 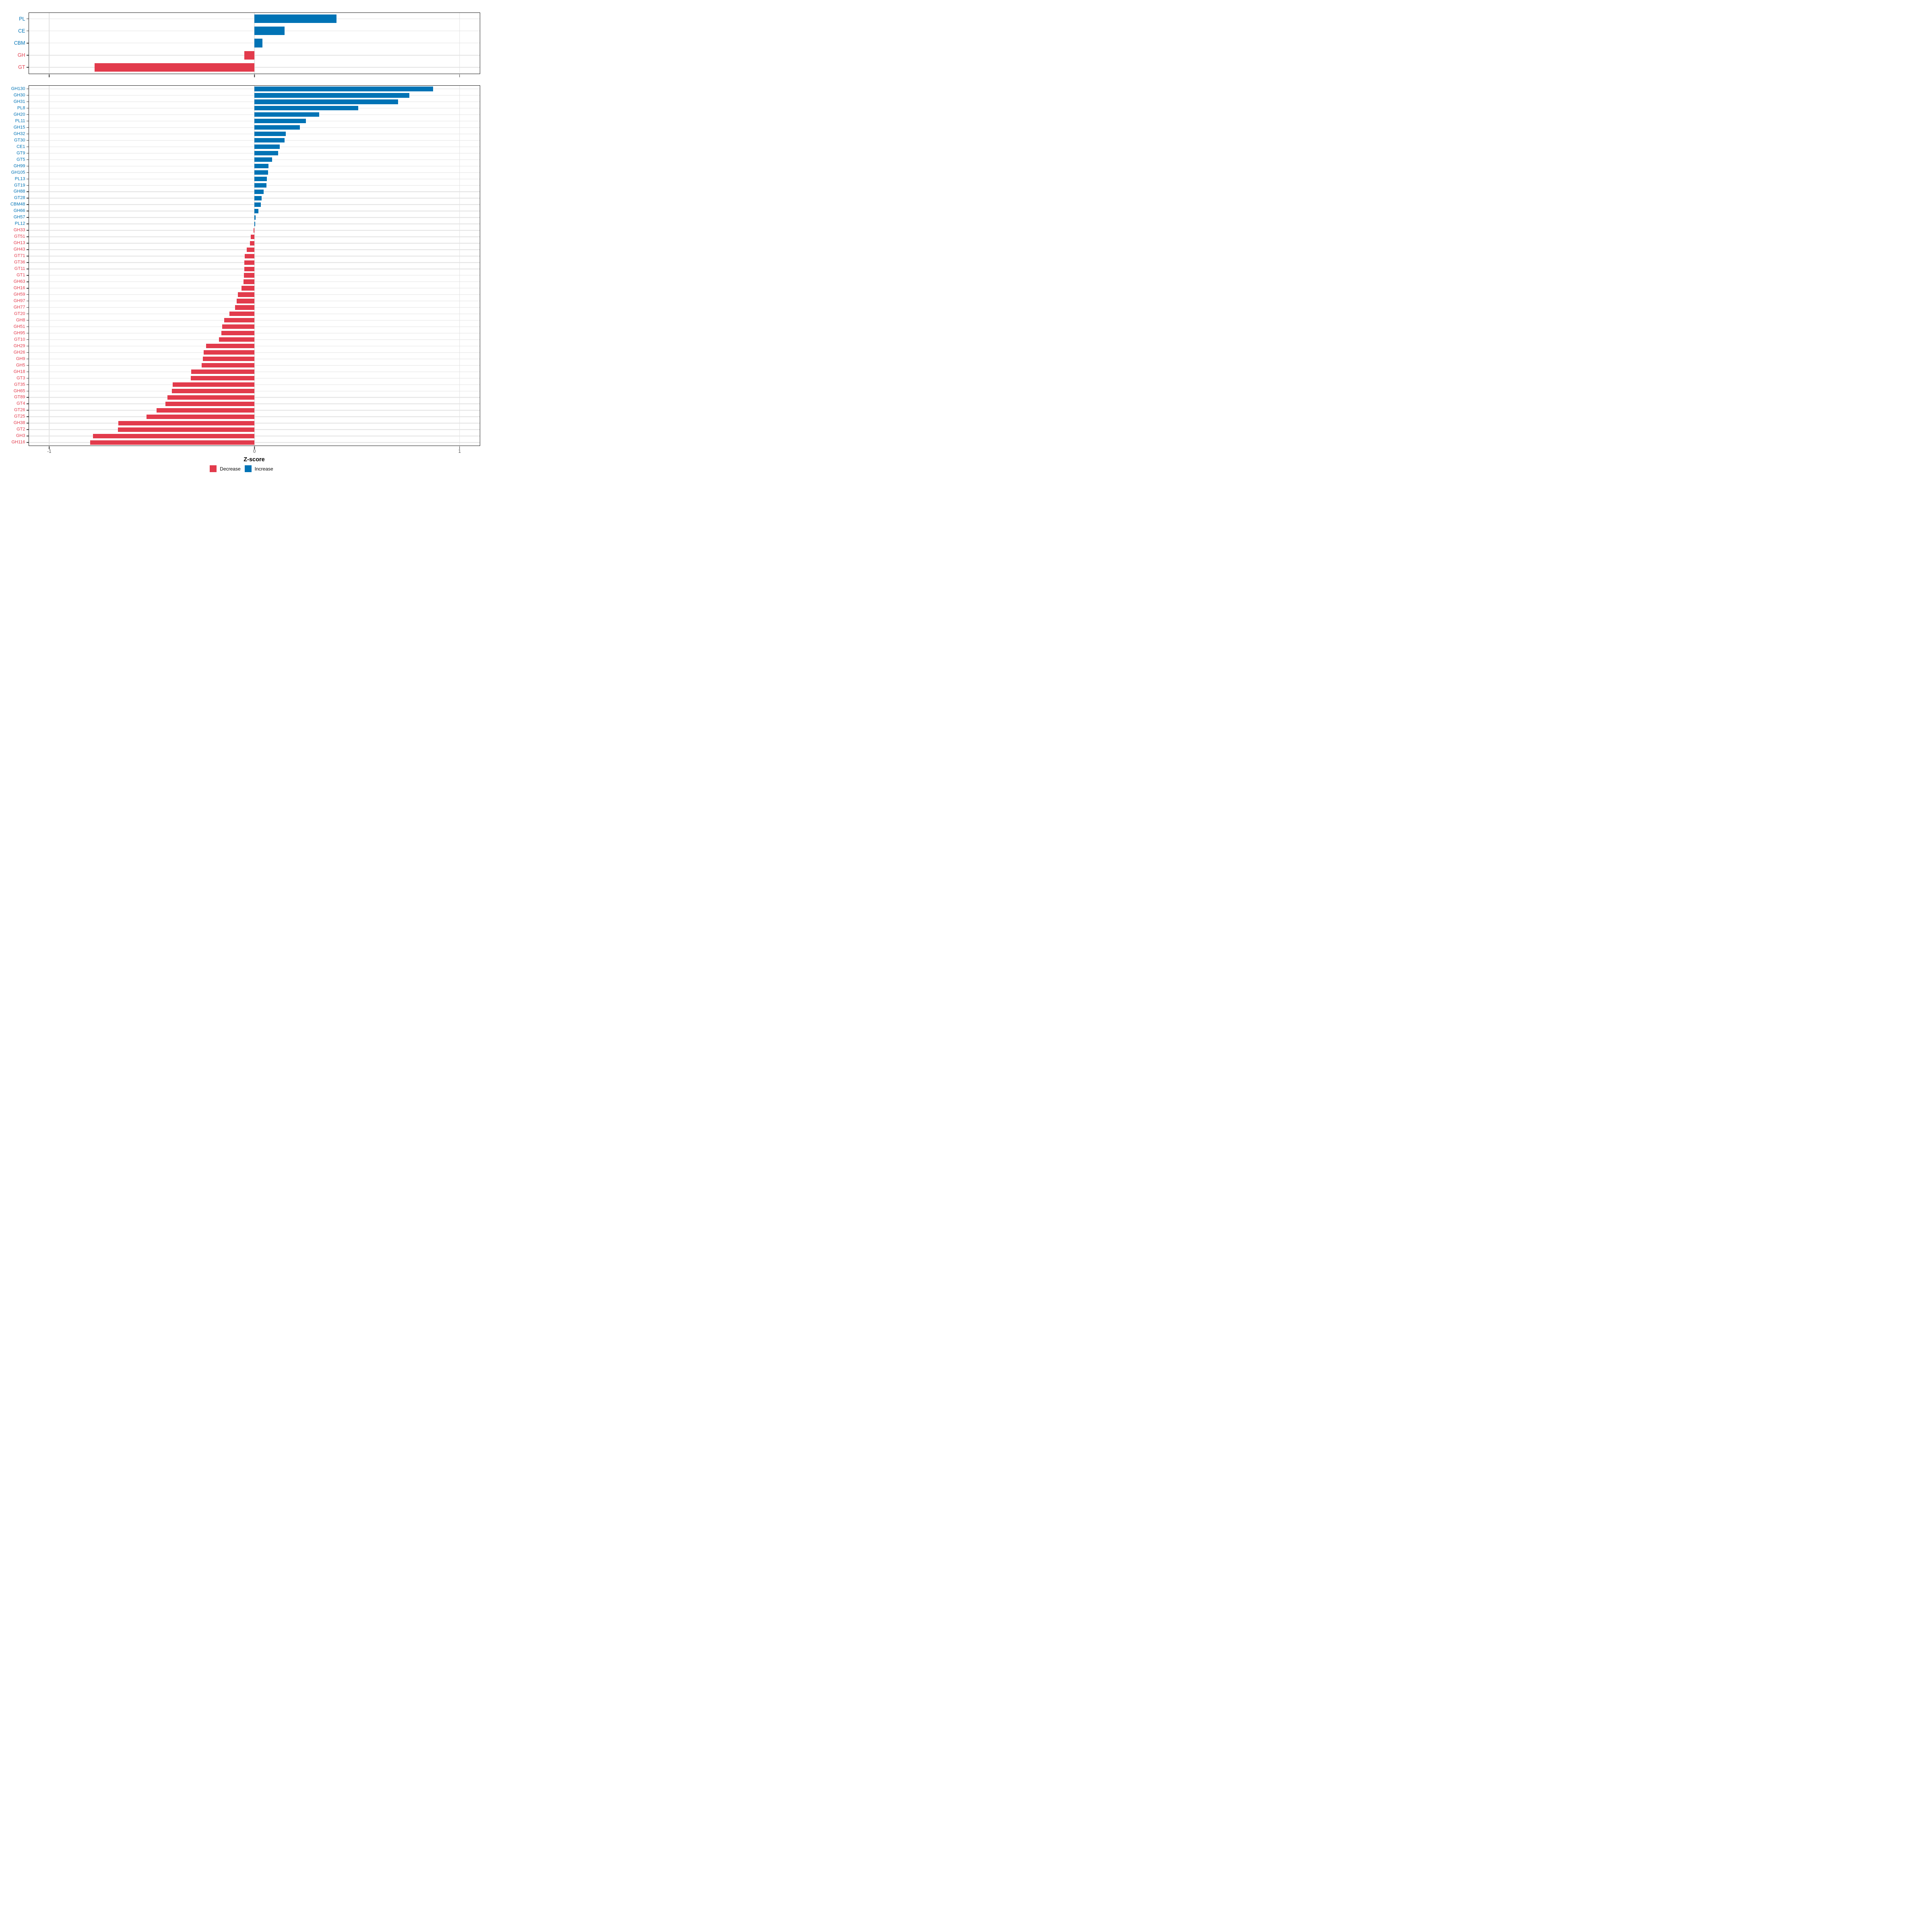 I want to click on category-label: GT51, so click(x=19, y=236).